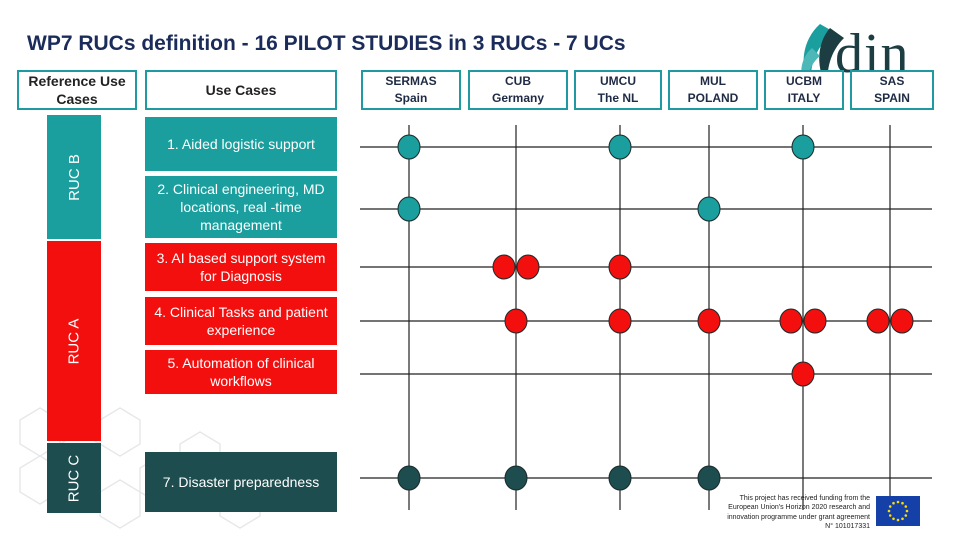 The image size is (966, 543). Describe the element at coordinates (892, 90) in the screenshot. I see `site-header-sas: SAS SPAIN` at that location.